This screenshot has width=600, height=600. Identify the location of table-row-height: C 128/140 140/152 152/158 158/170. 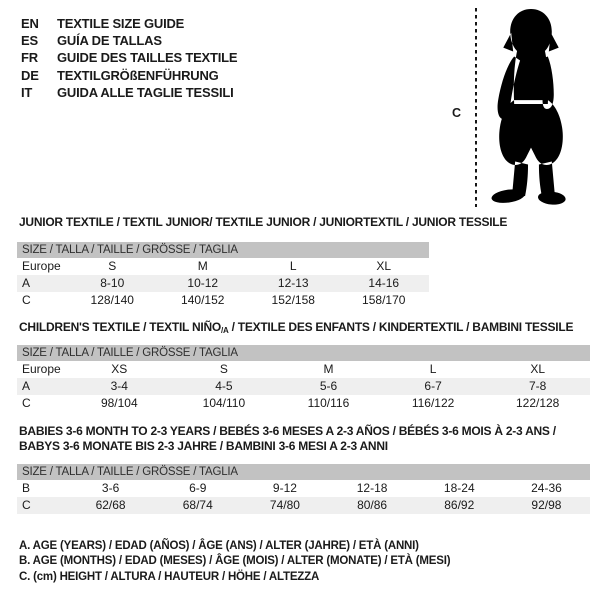
(223, 300).